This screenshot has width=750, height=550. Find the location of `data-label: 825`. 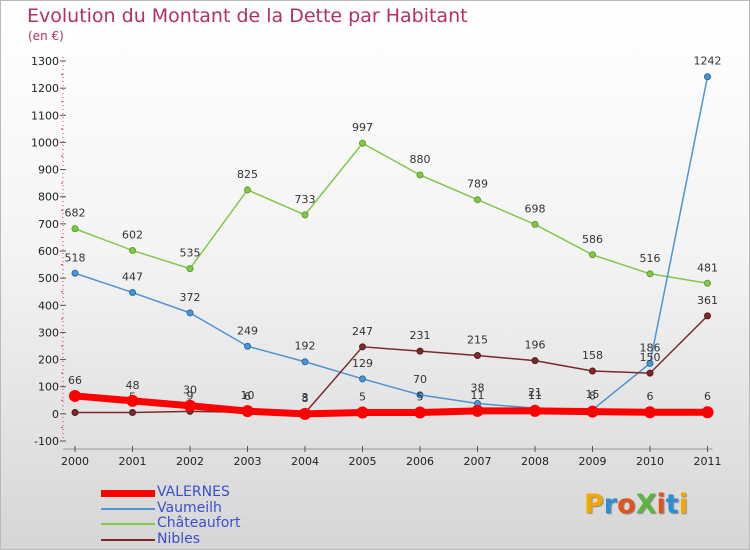

data-label: 825 is located at coordinates (247, 174).